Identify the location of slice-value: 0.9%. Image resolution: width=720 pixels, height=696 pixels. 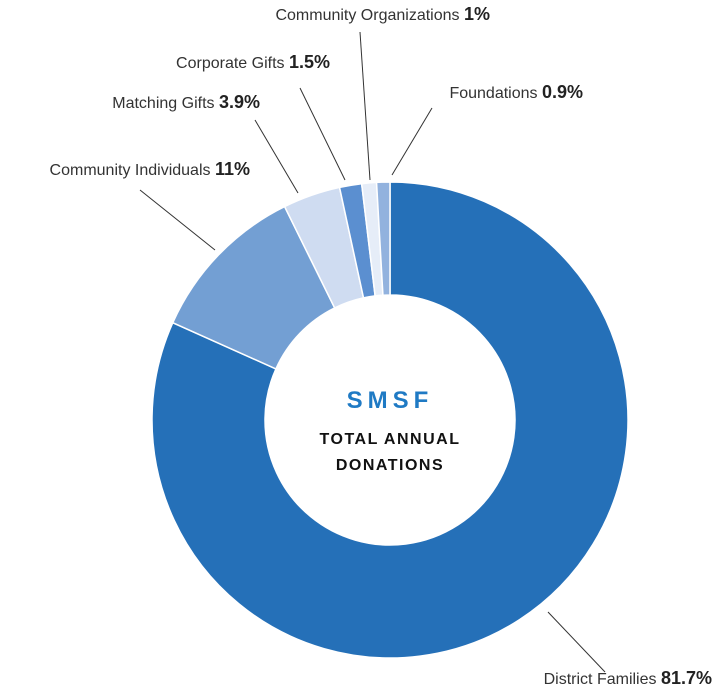
(562, 92).